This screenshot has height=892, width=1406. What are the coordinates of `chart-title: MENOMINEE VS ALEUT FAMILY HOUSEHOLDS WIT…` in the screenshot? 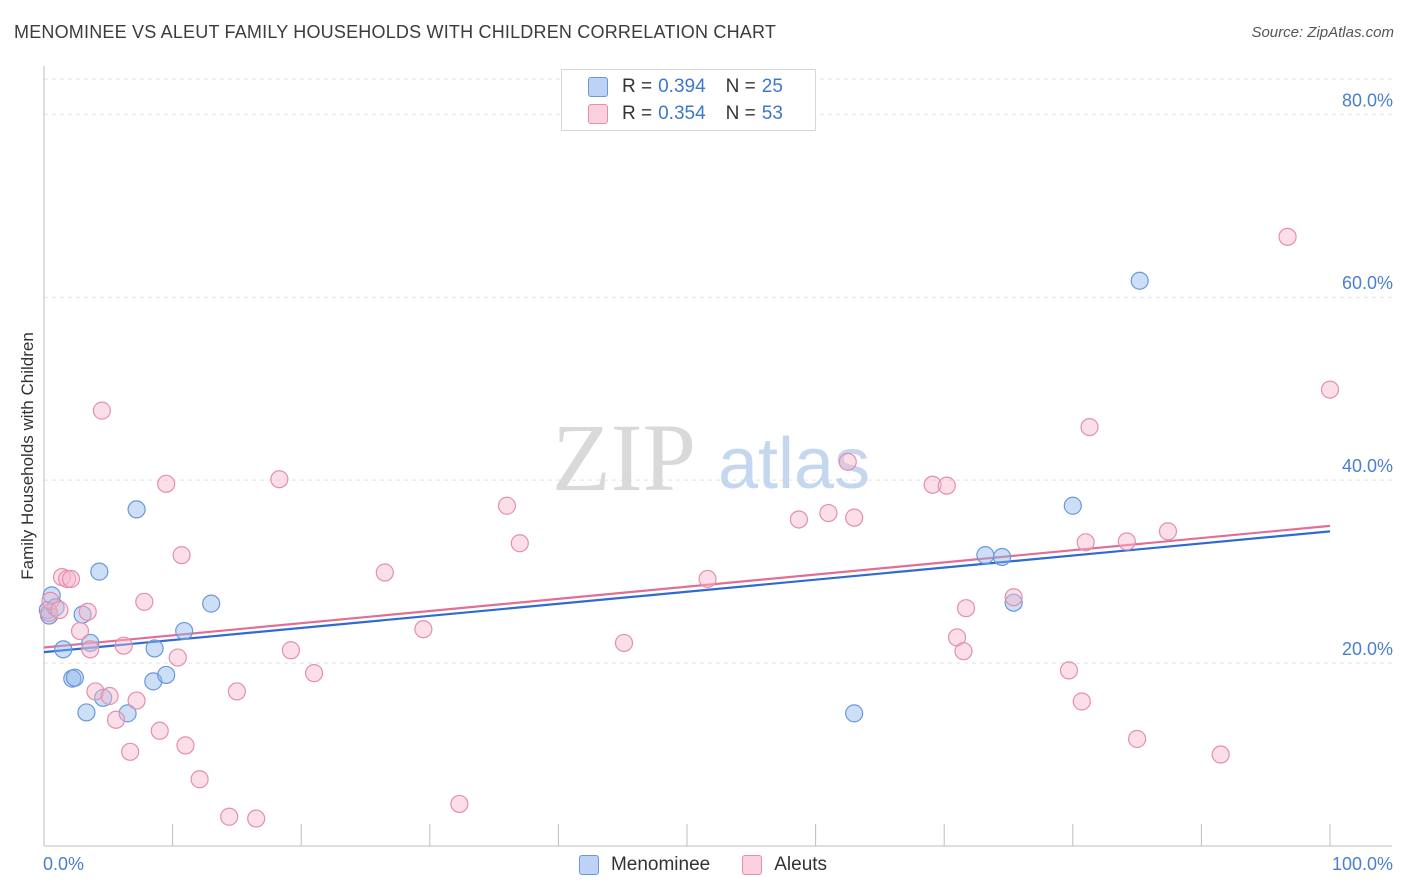 It's located at (395, 32).